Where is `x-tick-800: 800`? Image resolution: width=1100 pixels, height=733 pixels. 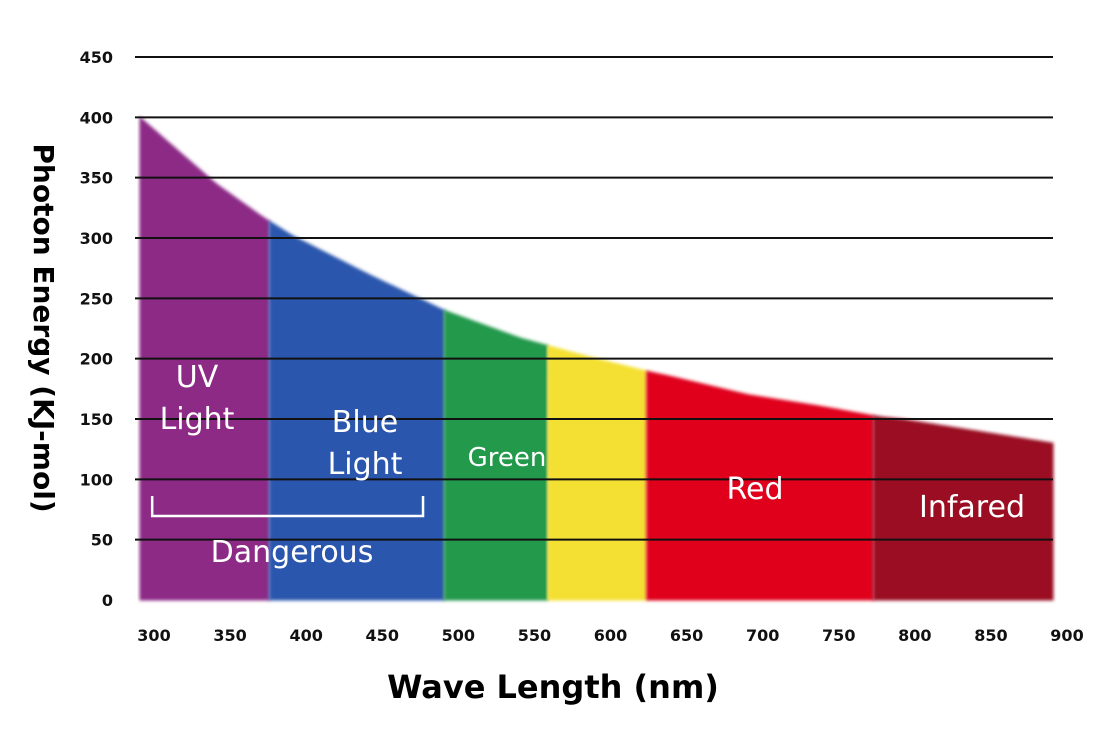 x-tick-800: 800 is located at coordinates (914, 635).